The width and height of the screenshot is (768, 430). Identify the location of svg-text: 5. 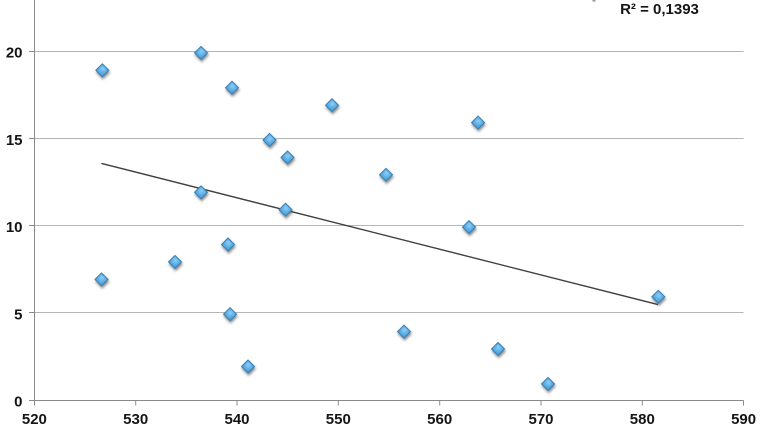
(18, 314).